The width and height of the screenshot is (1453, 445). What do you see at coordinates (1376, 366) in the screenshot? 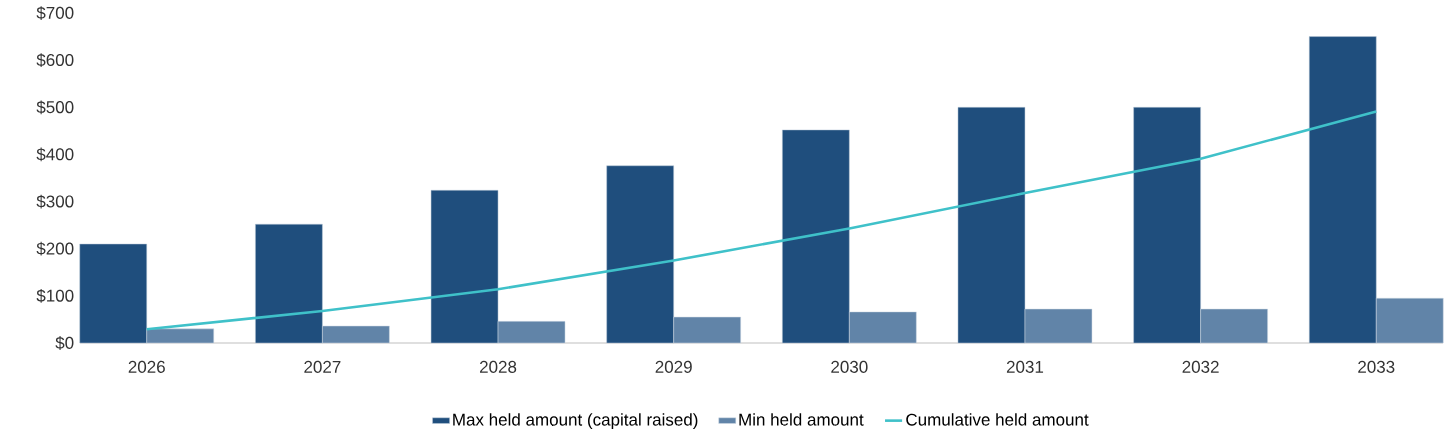
I see `x-tick-label: 2033` at bounding box center [1376, 366].